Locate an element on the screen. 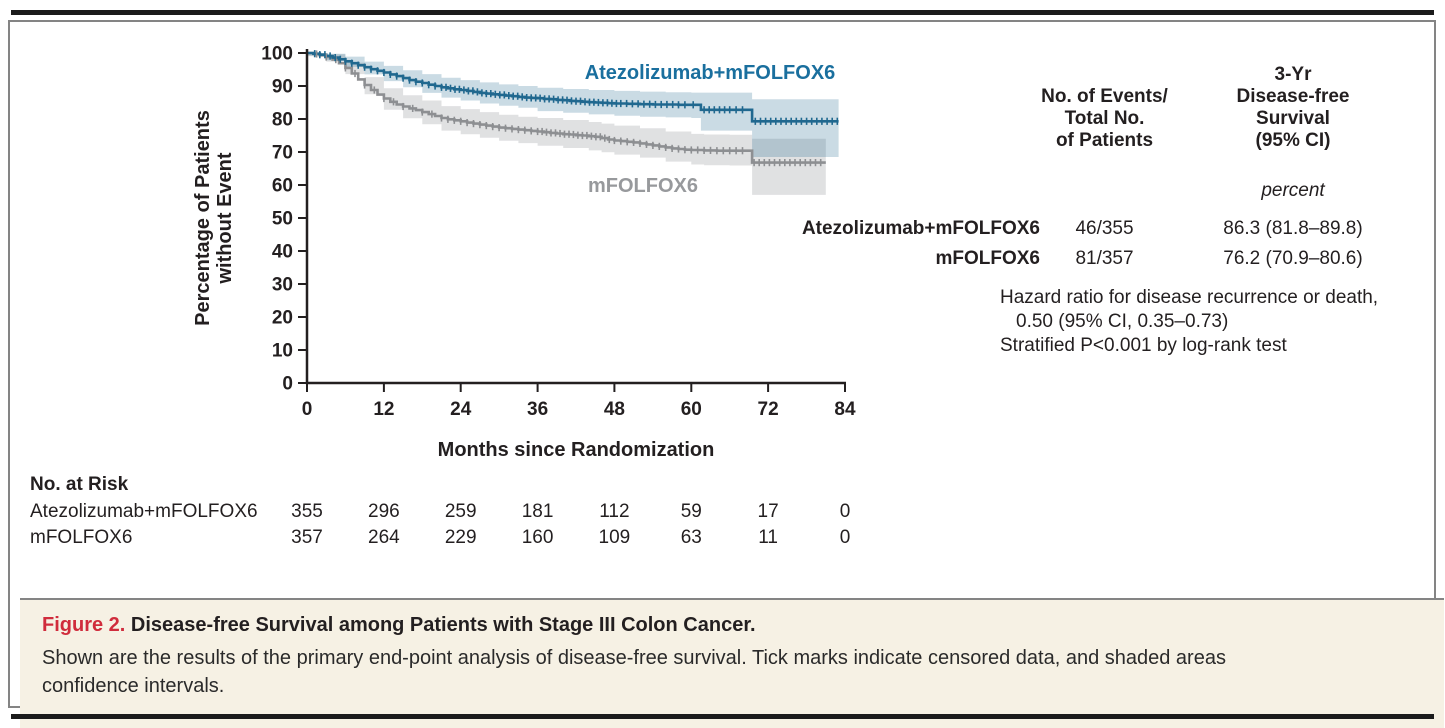 The height and width of the screenshot is (728, 1445). caption-body-line2: confidence intervals. is located at coordinates (133, 686).